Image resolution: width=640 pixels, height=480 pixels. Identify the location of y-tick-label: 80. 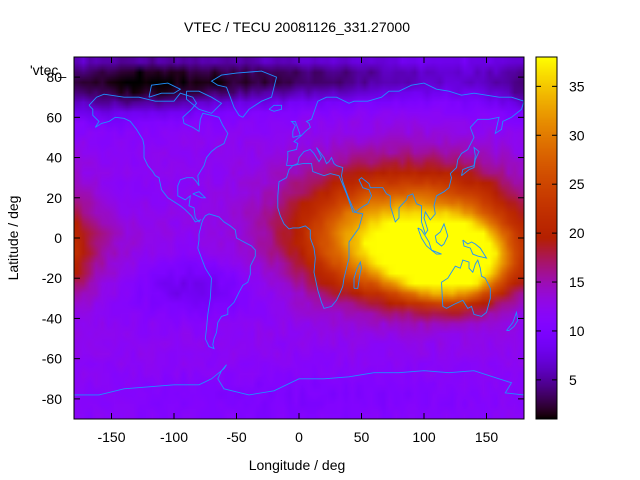
(54, 77).